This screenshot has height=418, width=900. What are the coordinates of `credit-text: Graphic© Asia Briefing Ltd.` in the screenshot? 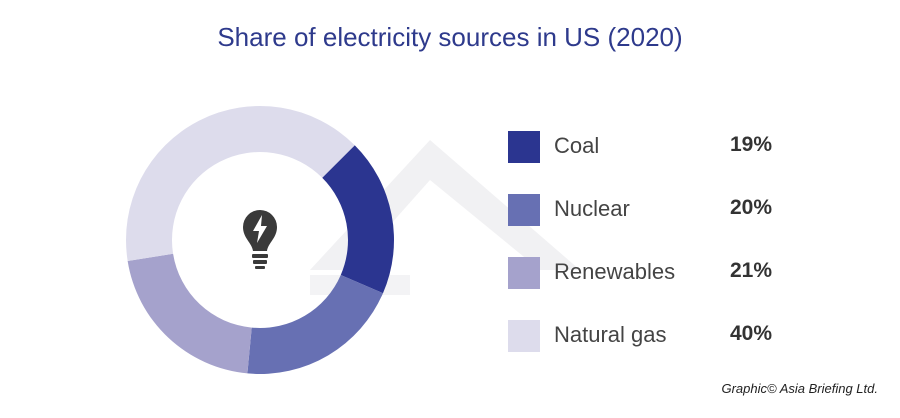 It's located at (799, 388).